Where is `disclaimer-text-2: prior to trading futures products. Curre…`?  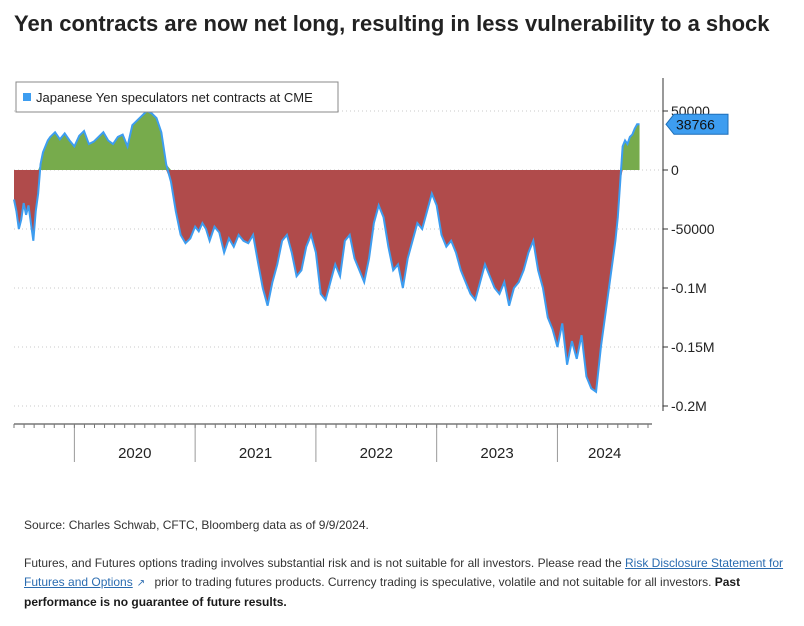
disclaimer-text-2: prior to trading futures products. Curre… is located at coordinates (433, 582).